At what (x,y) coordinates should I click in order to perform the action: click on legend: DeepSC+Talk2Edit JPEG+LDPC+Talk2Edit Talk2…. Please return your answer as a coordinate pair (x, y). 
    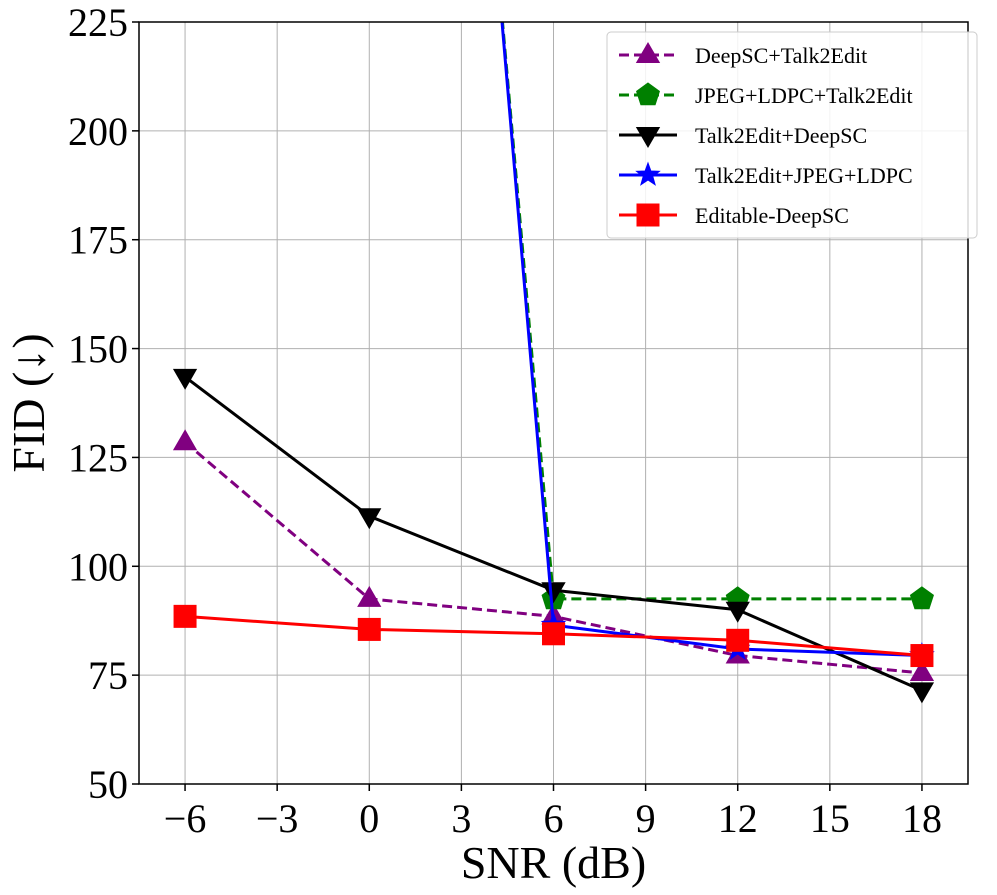
    Looking at the image, I should click on (792, 135).